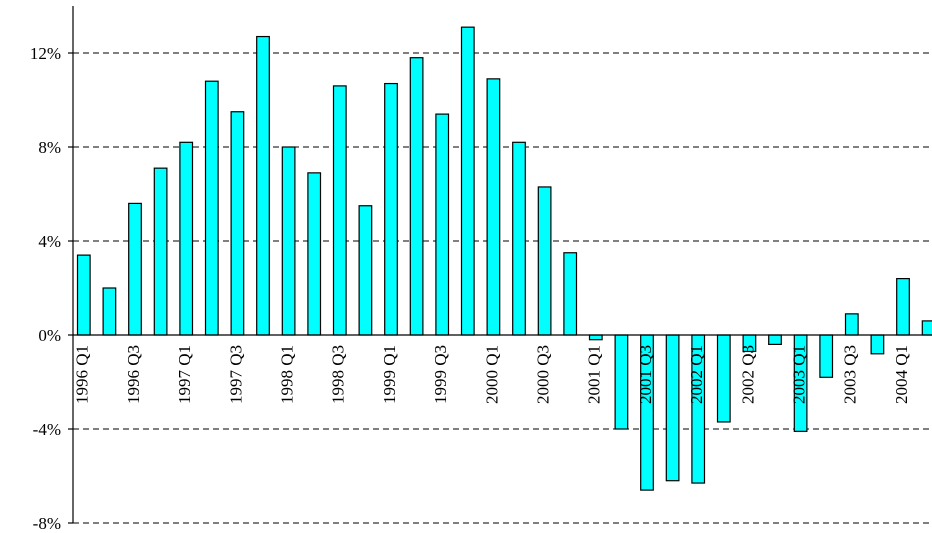 The width and height of the screenshot is (932, 533). Describe the element at coordinates (160, 251) in the screenshot. I see `bar-1996-q4` at that location.